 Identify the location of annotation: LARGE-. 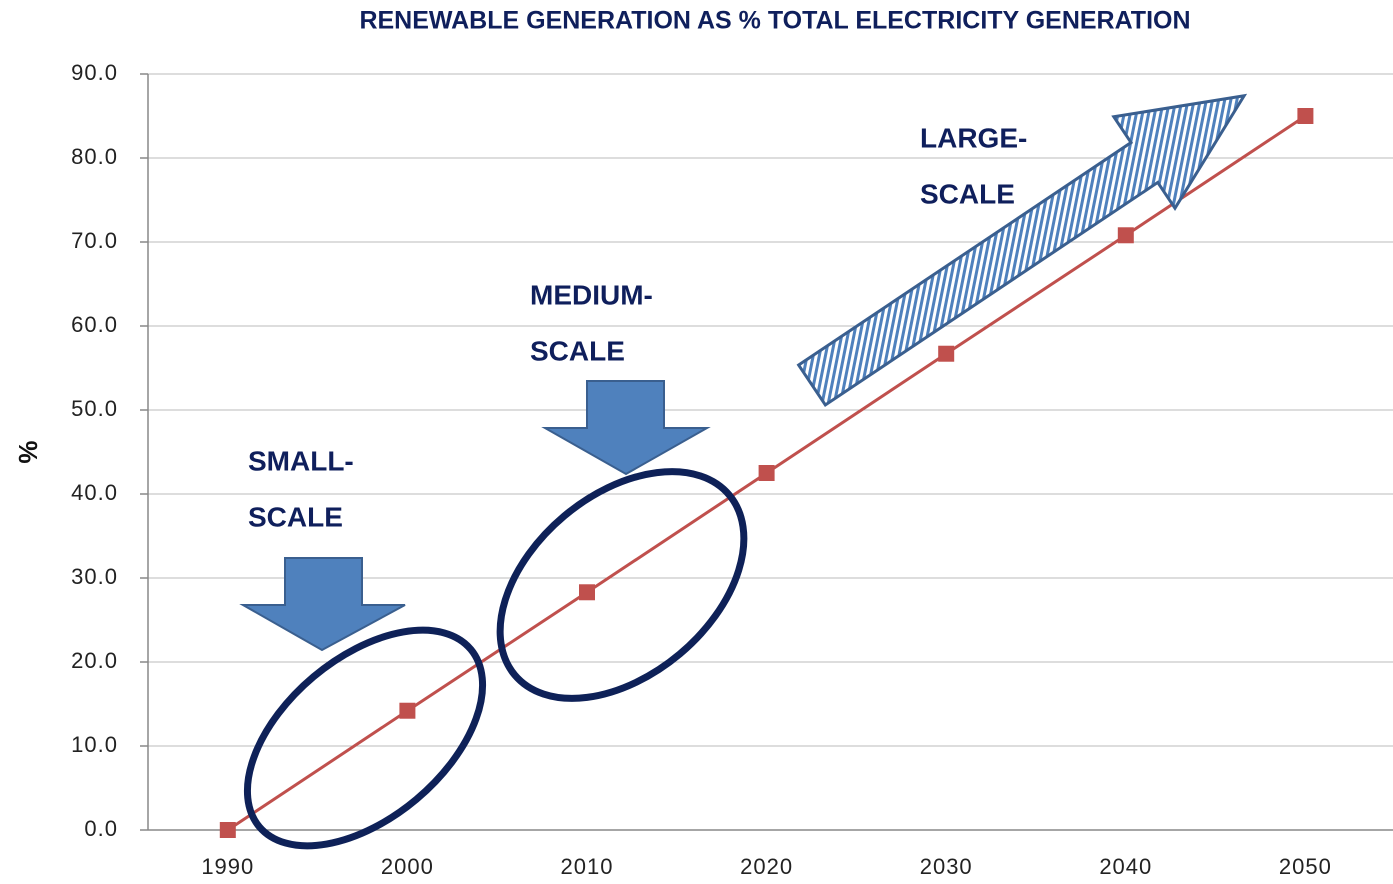
(973, 137).